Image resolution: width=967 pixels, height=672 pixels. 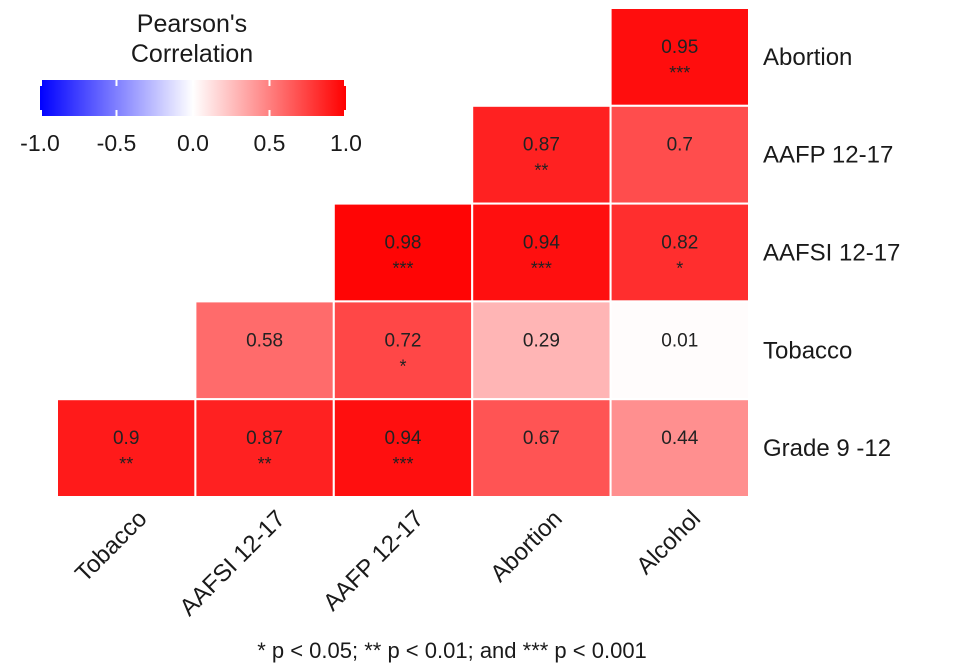 What do you see at coordinates (679, 47) in the screenshot?
I see `cell-value-label: 0.95` at bounding box center [679, 47].